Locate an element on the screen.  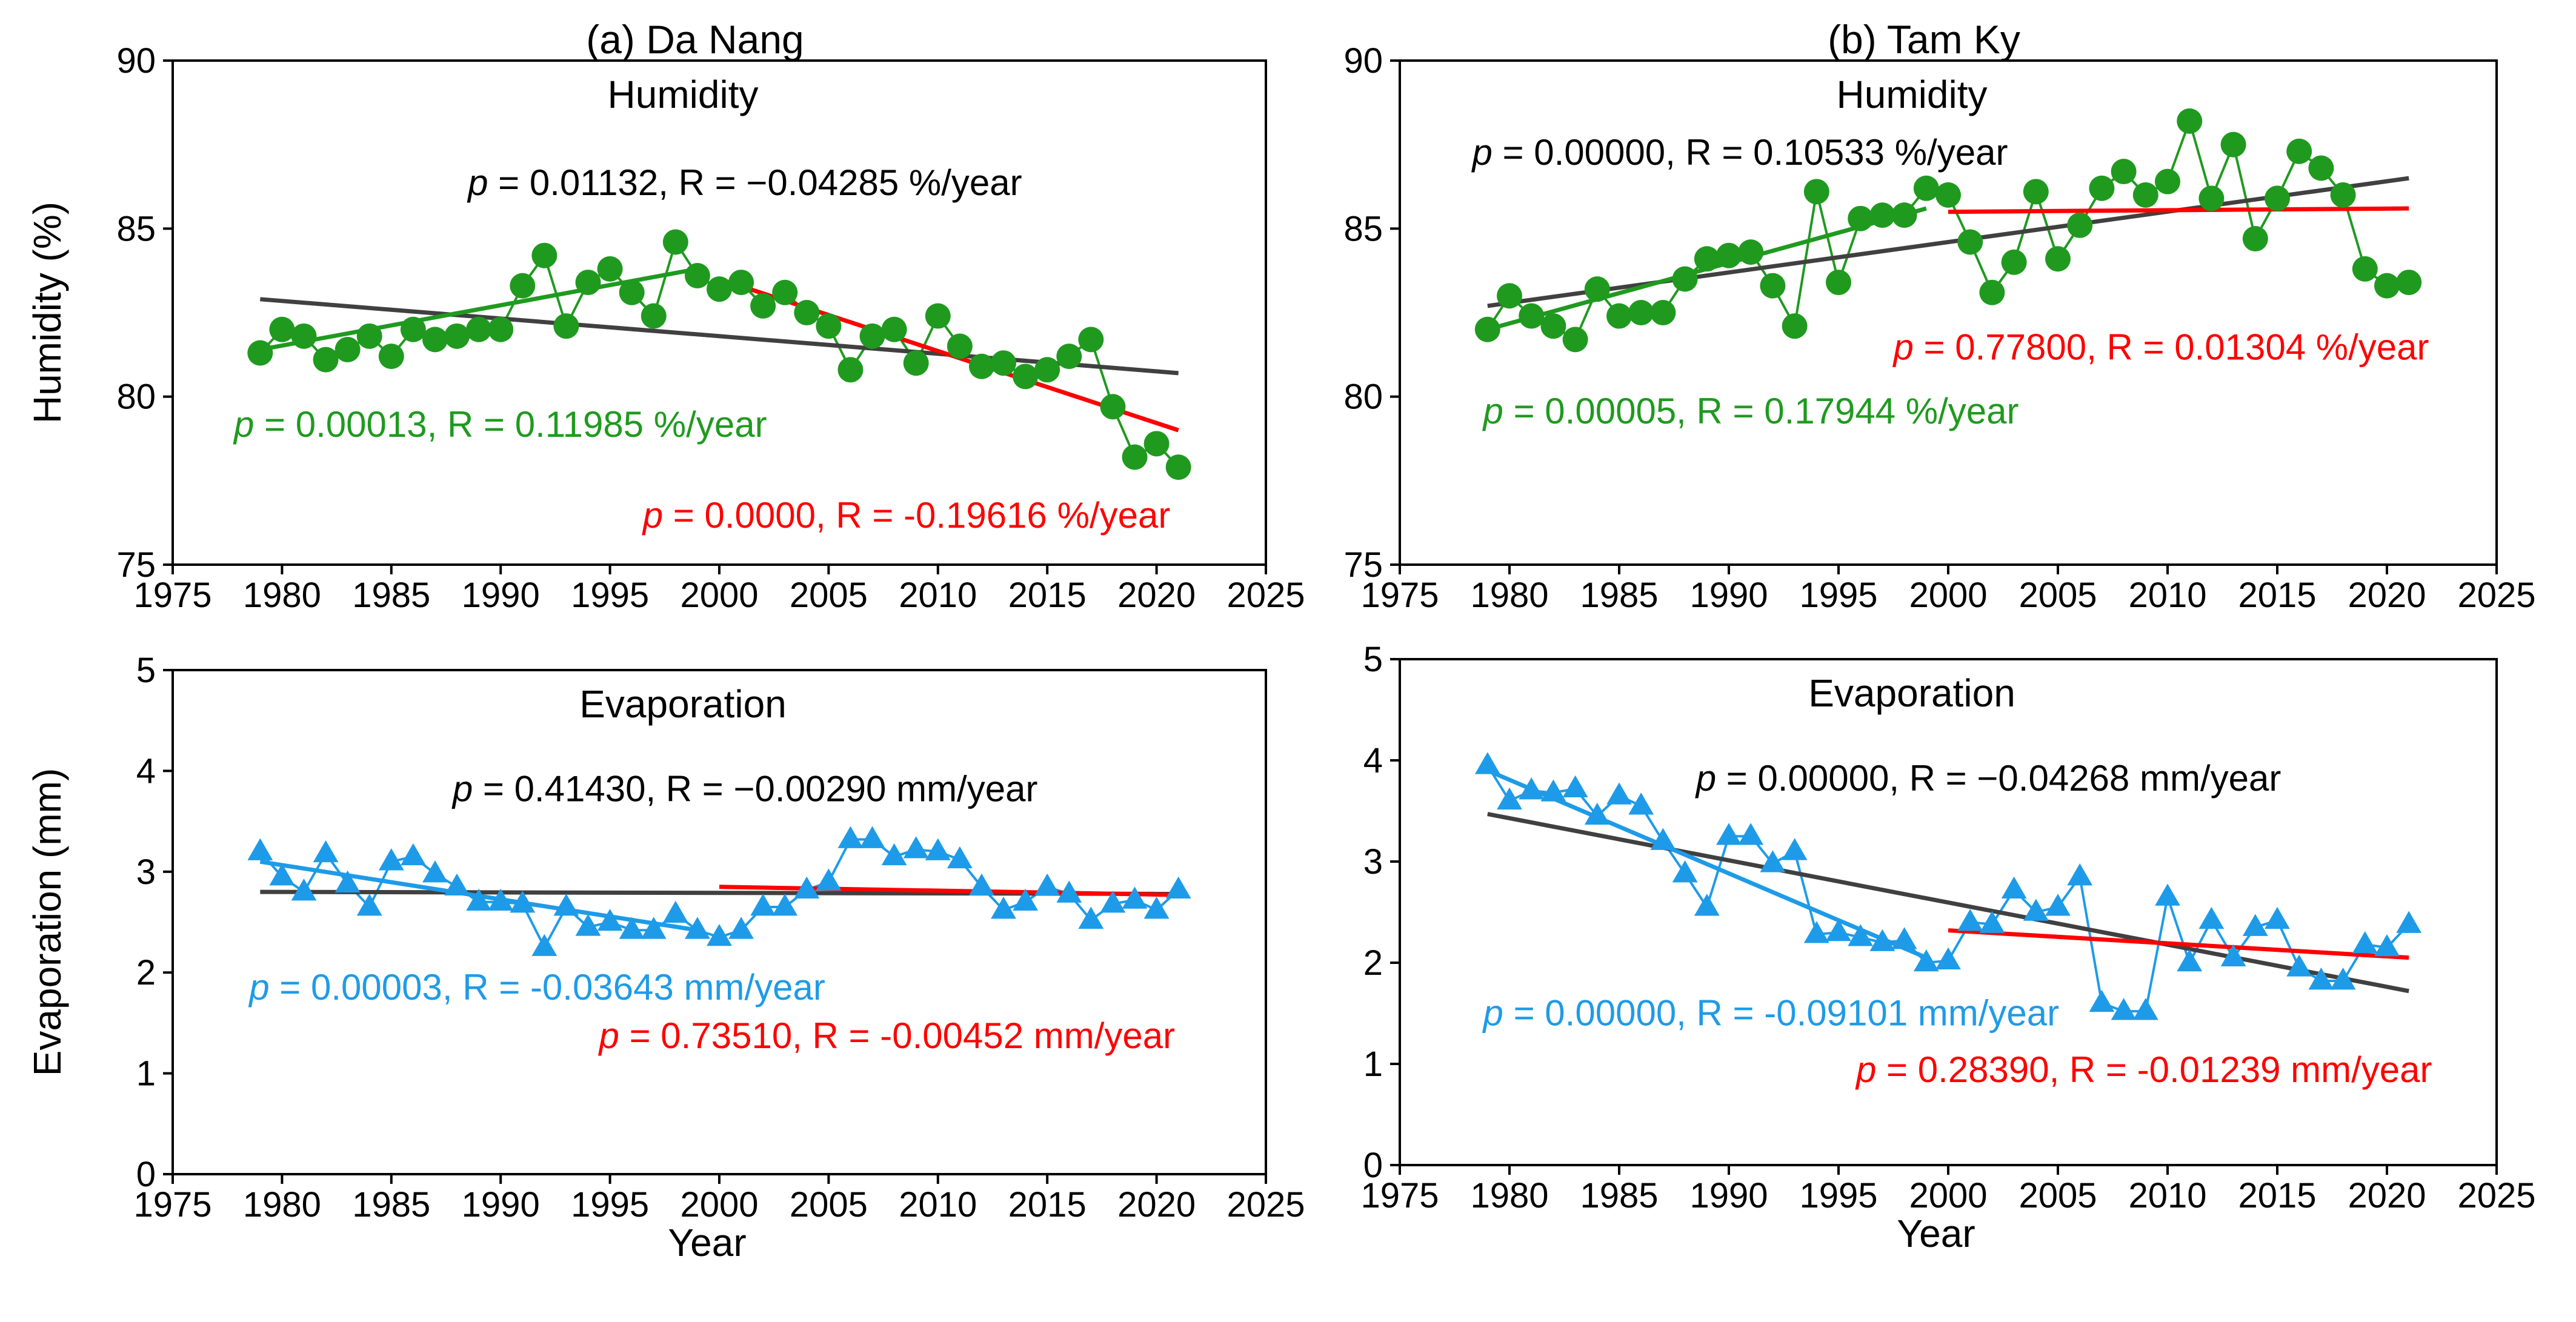
y-tick-label: 90 is located at coordinates (1363, 61).